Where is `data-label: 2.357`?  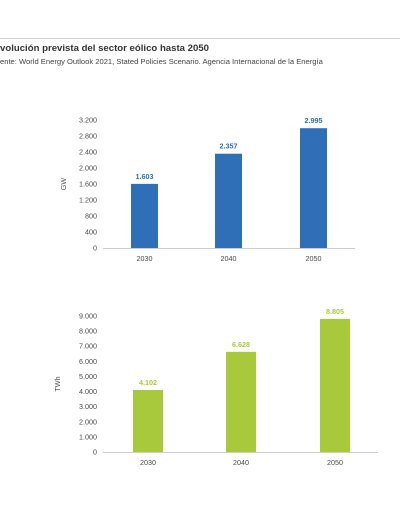 data-label: 2.357 is located at coordinates (229, 146).